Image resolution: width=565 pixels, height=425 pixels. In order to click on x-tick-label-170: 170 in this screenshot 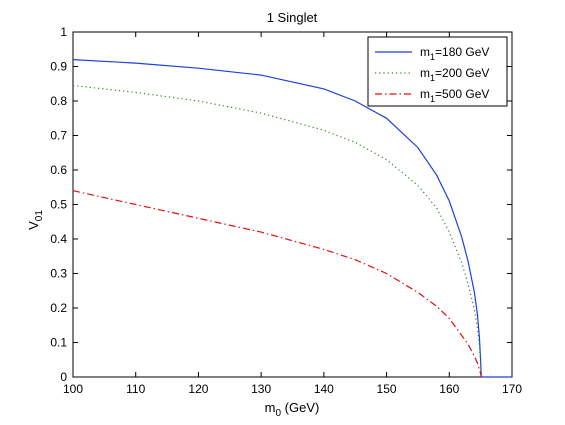, I will do `click(512, 389)`.